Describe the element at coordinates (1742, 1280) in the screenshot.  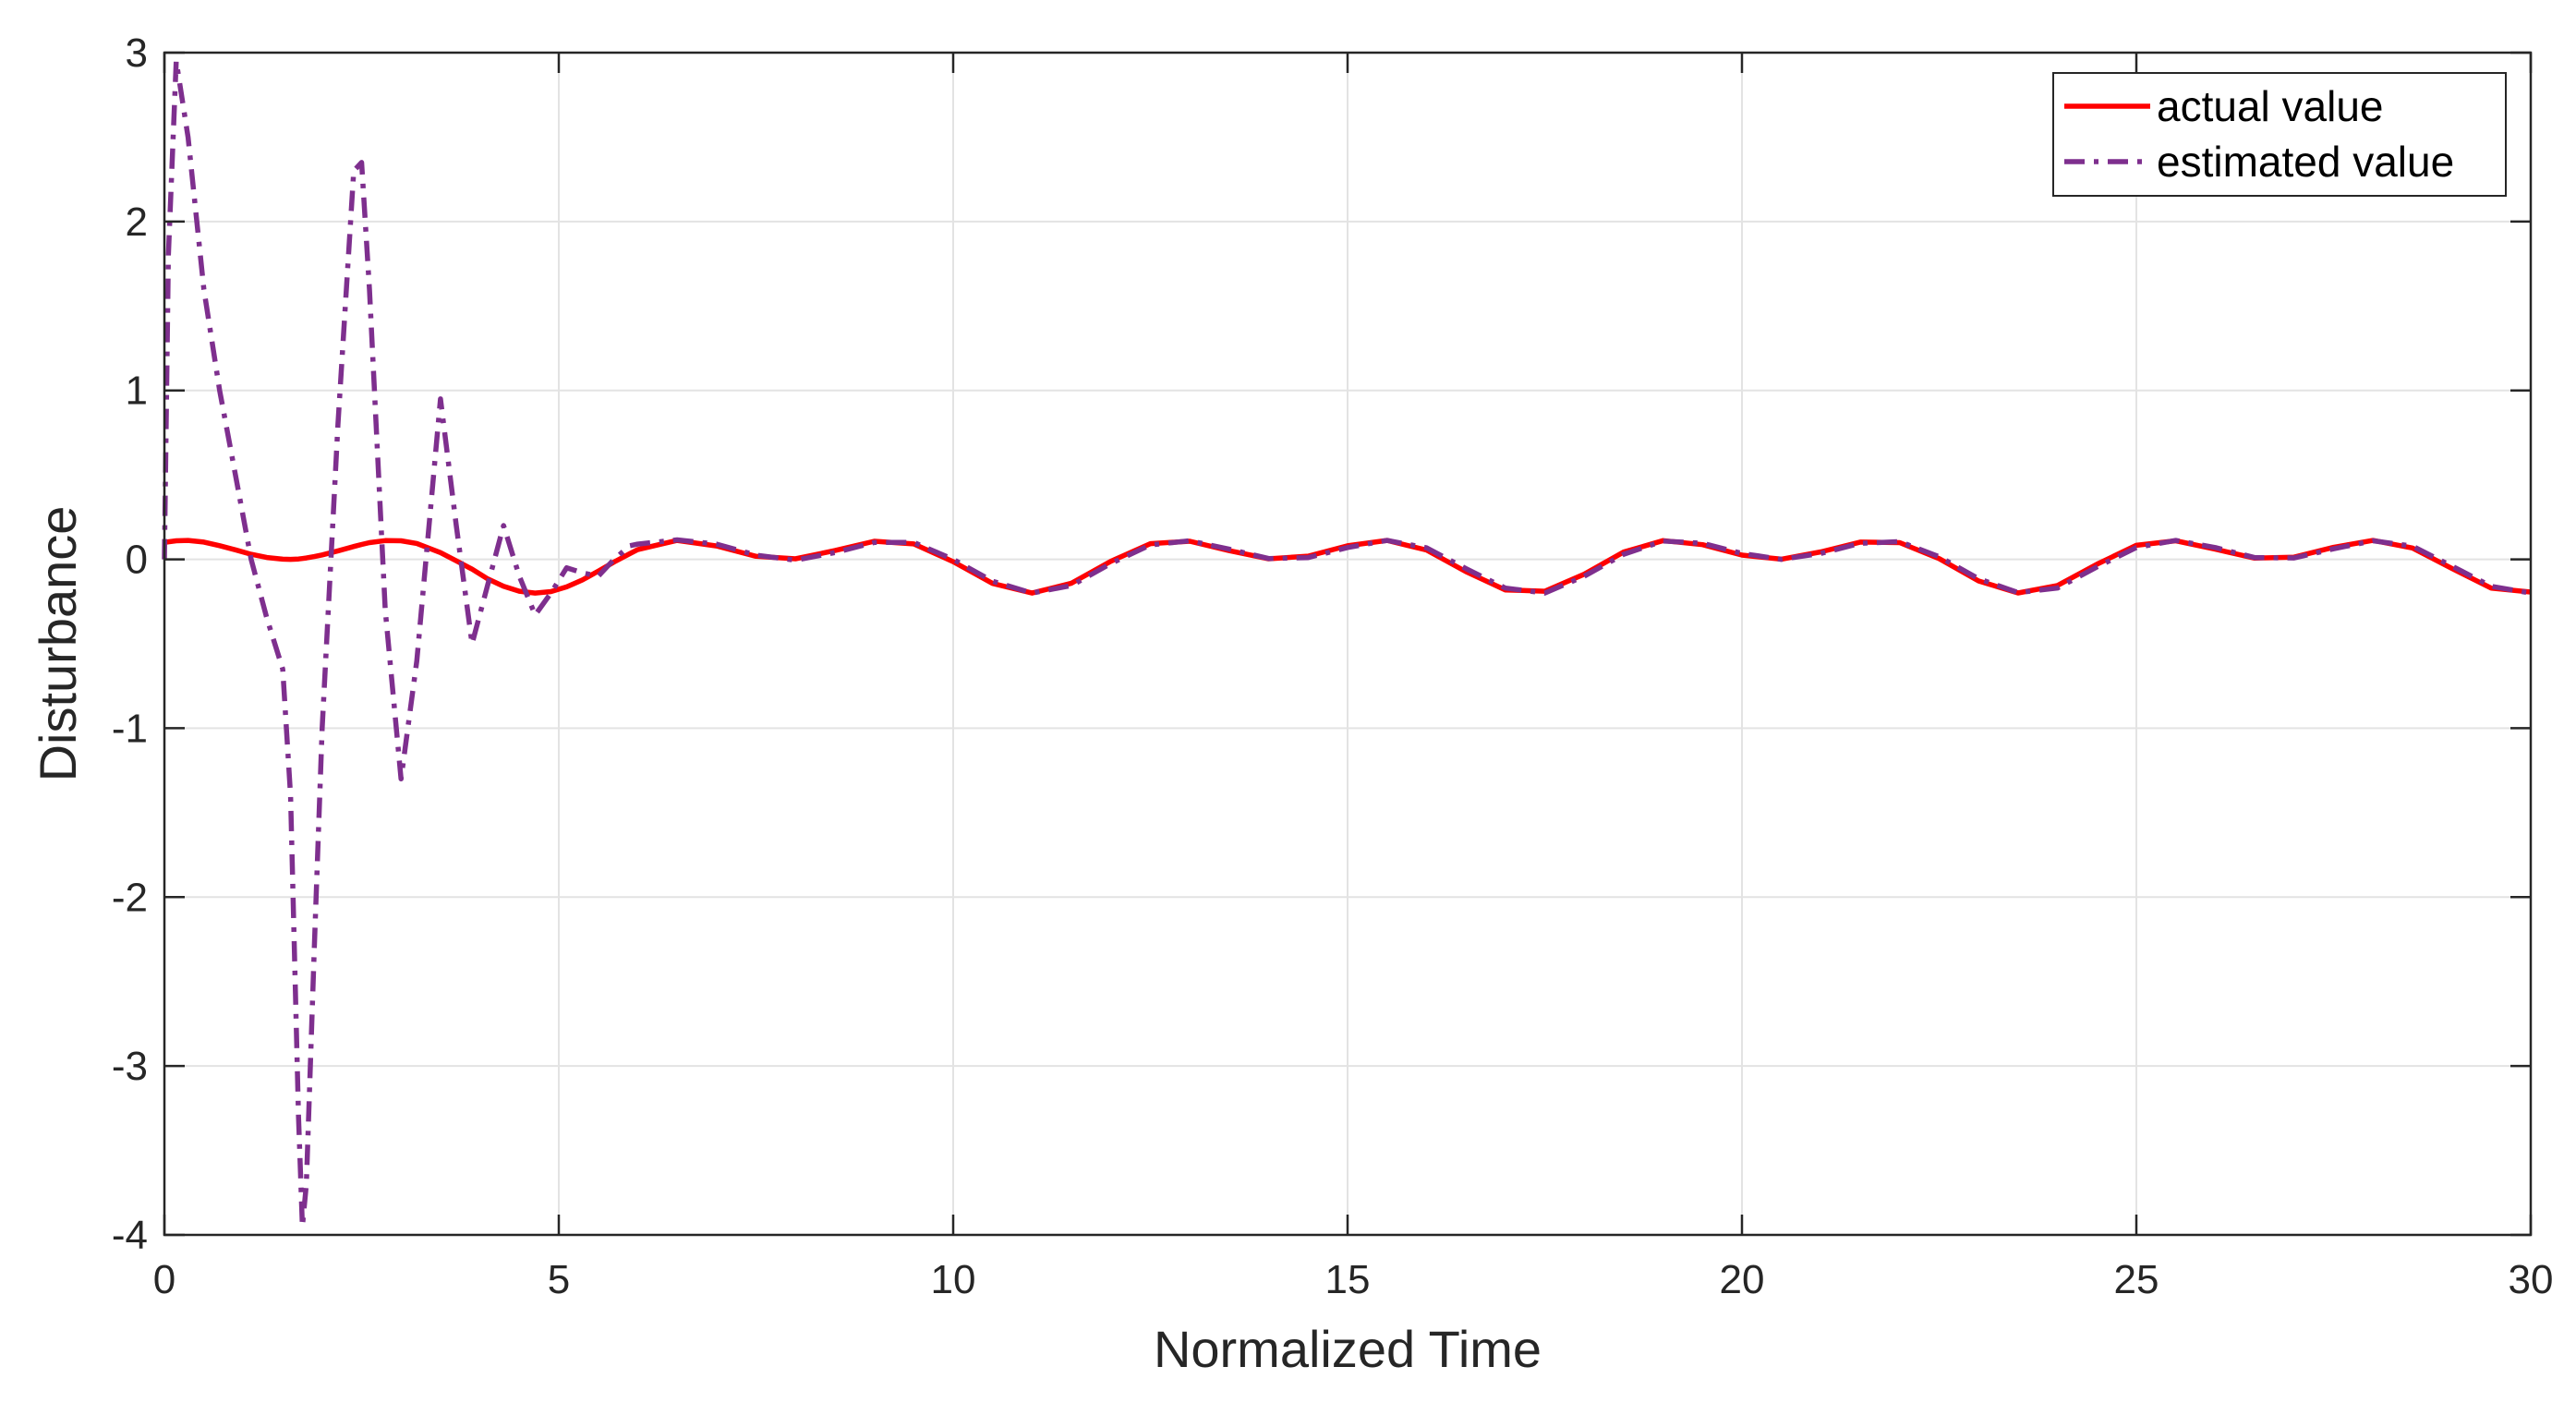
I see `x-tick-label: 20` at that location.